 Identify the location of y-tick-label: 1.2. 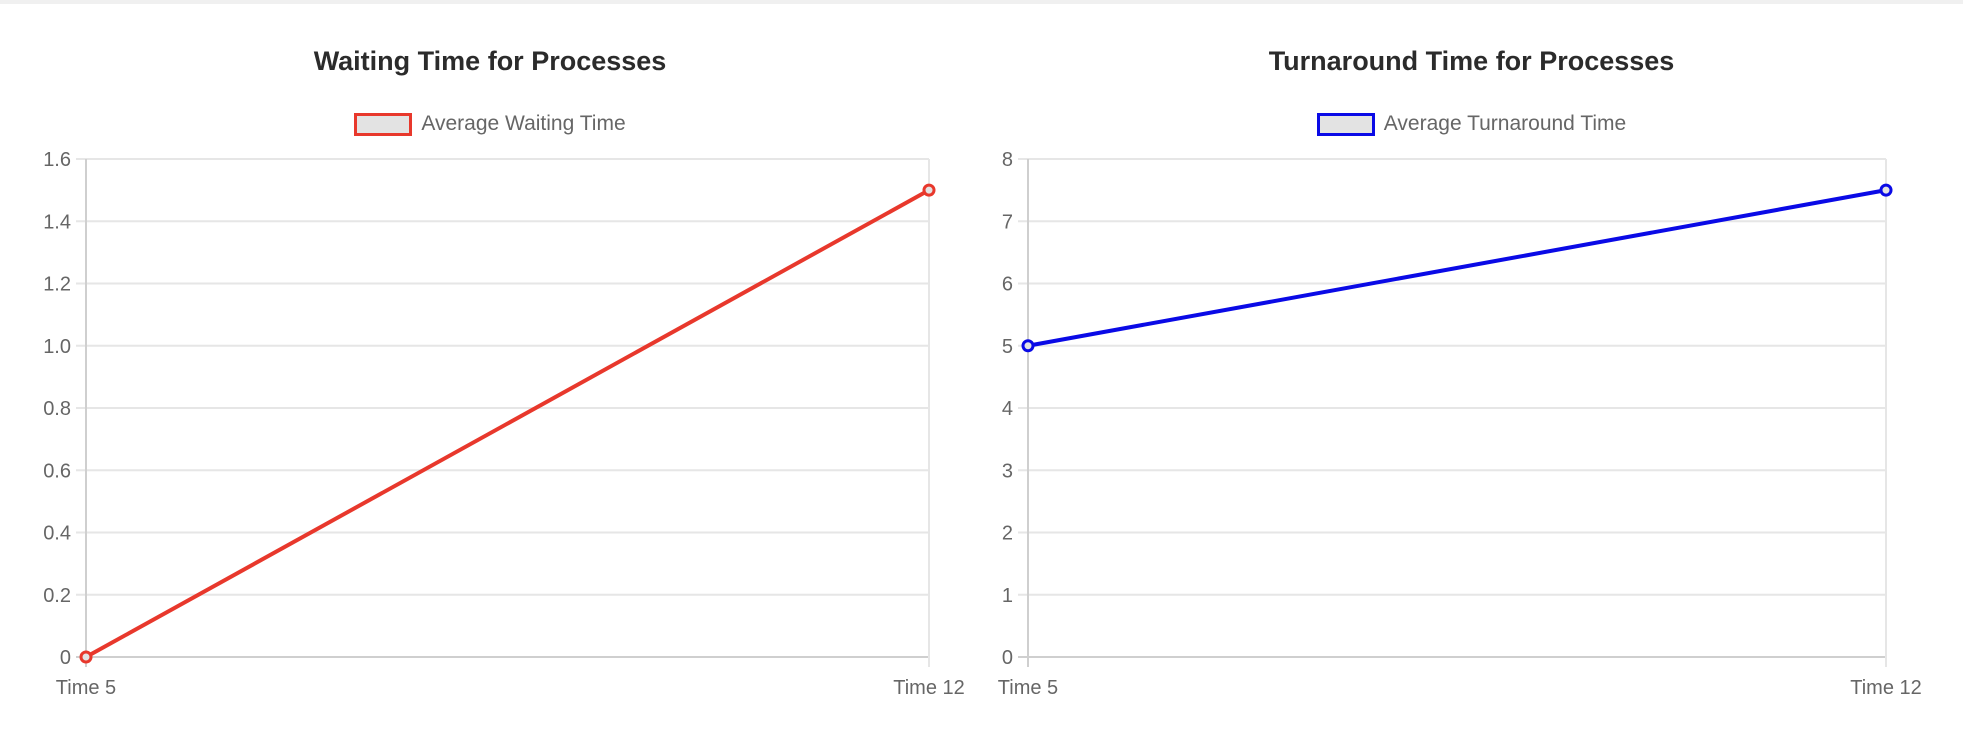
(57, 285).